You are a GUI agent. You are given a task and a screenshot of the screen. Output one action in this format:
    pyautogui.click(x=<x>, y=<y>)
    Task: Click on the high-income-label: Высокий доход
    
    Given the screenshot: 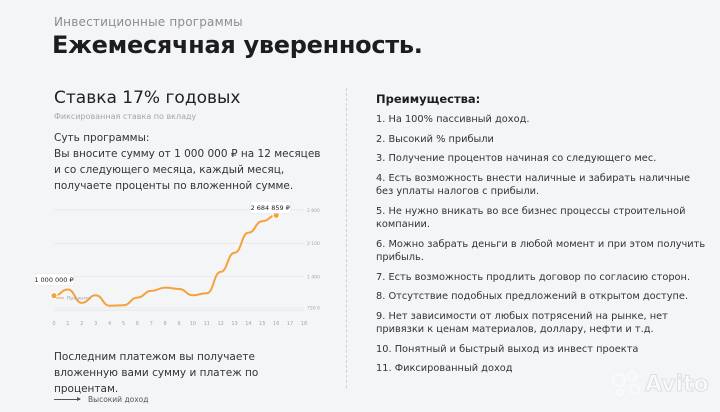 What is the action you would take?
    pyautogui.click(x=118, y=399)
    